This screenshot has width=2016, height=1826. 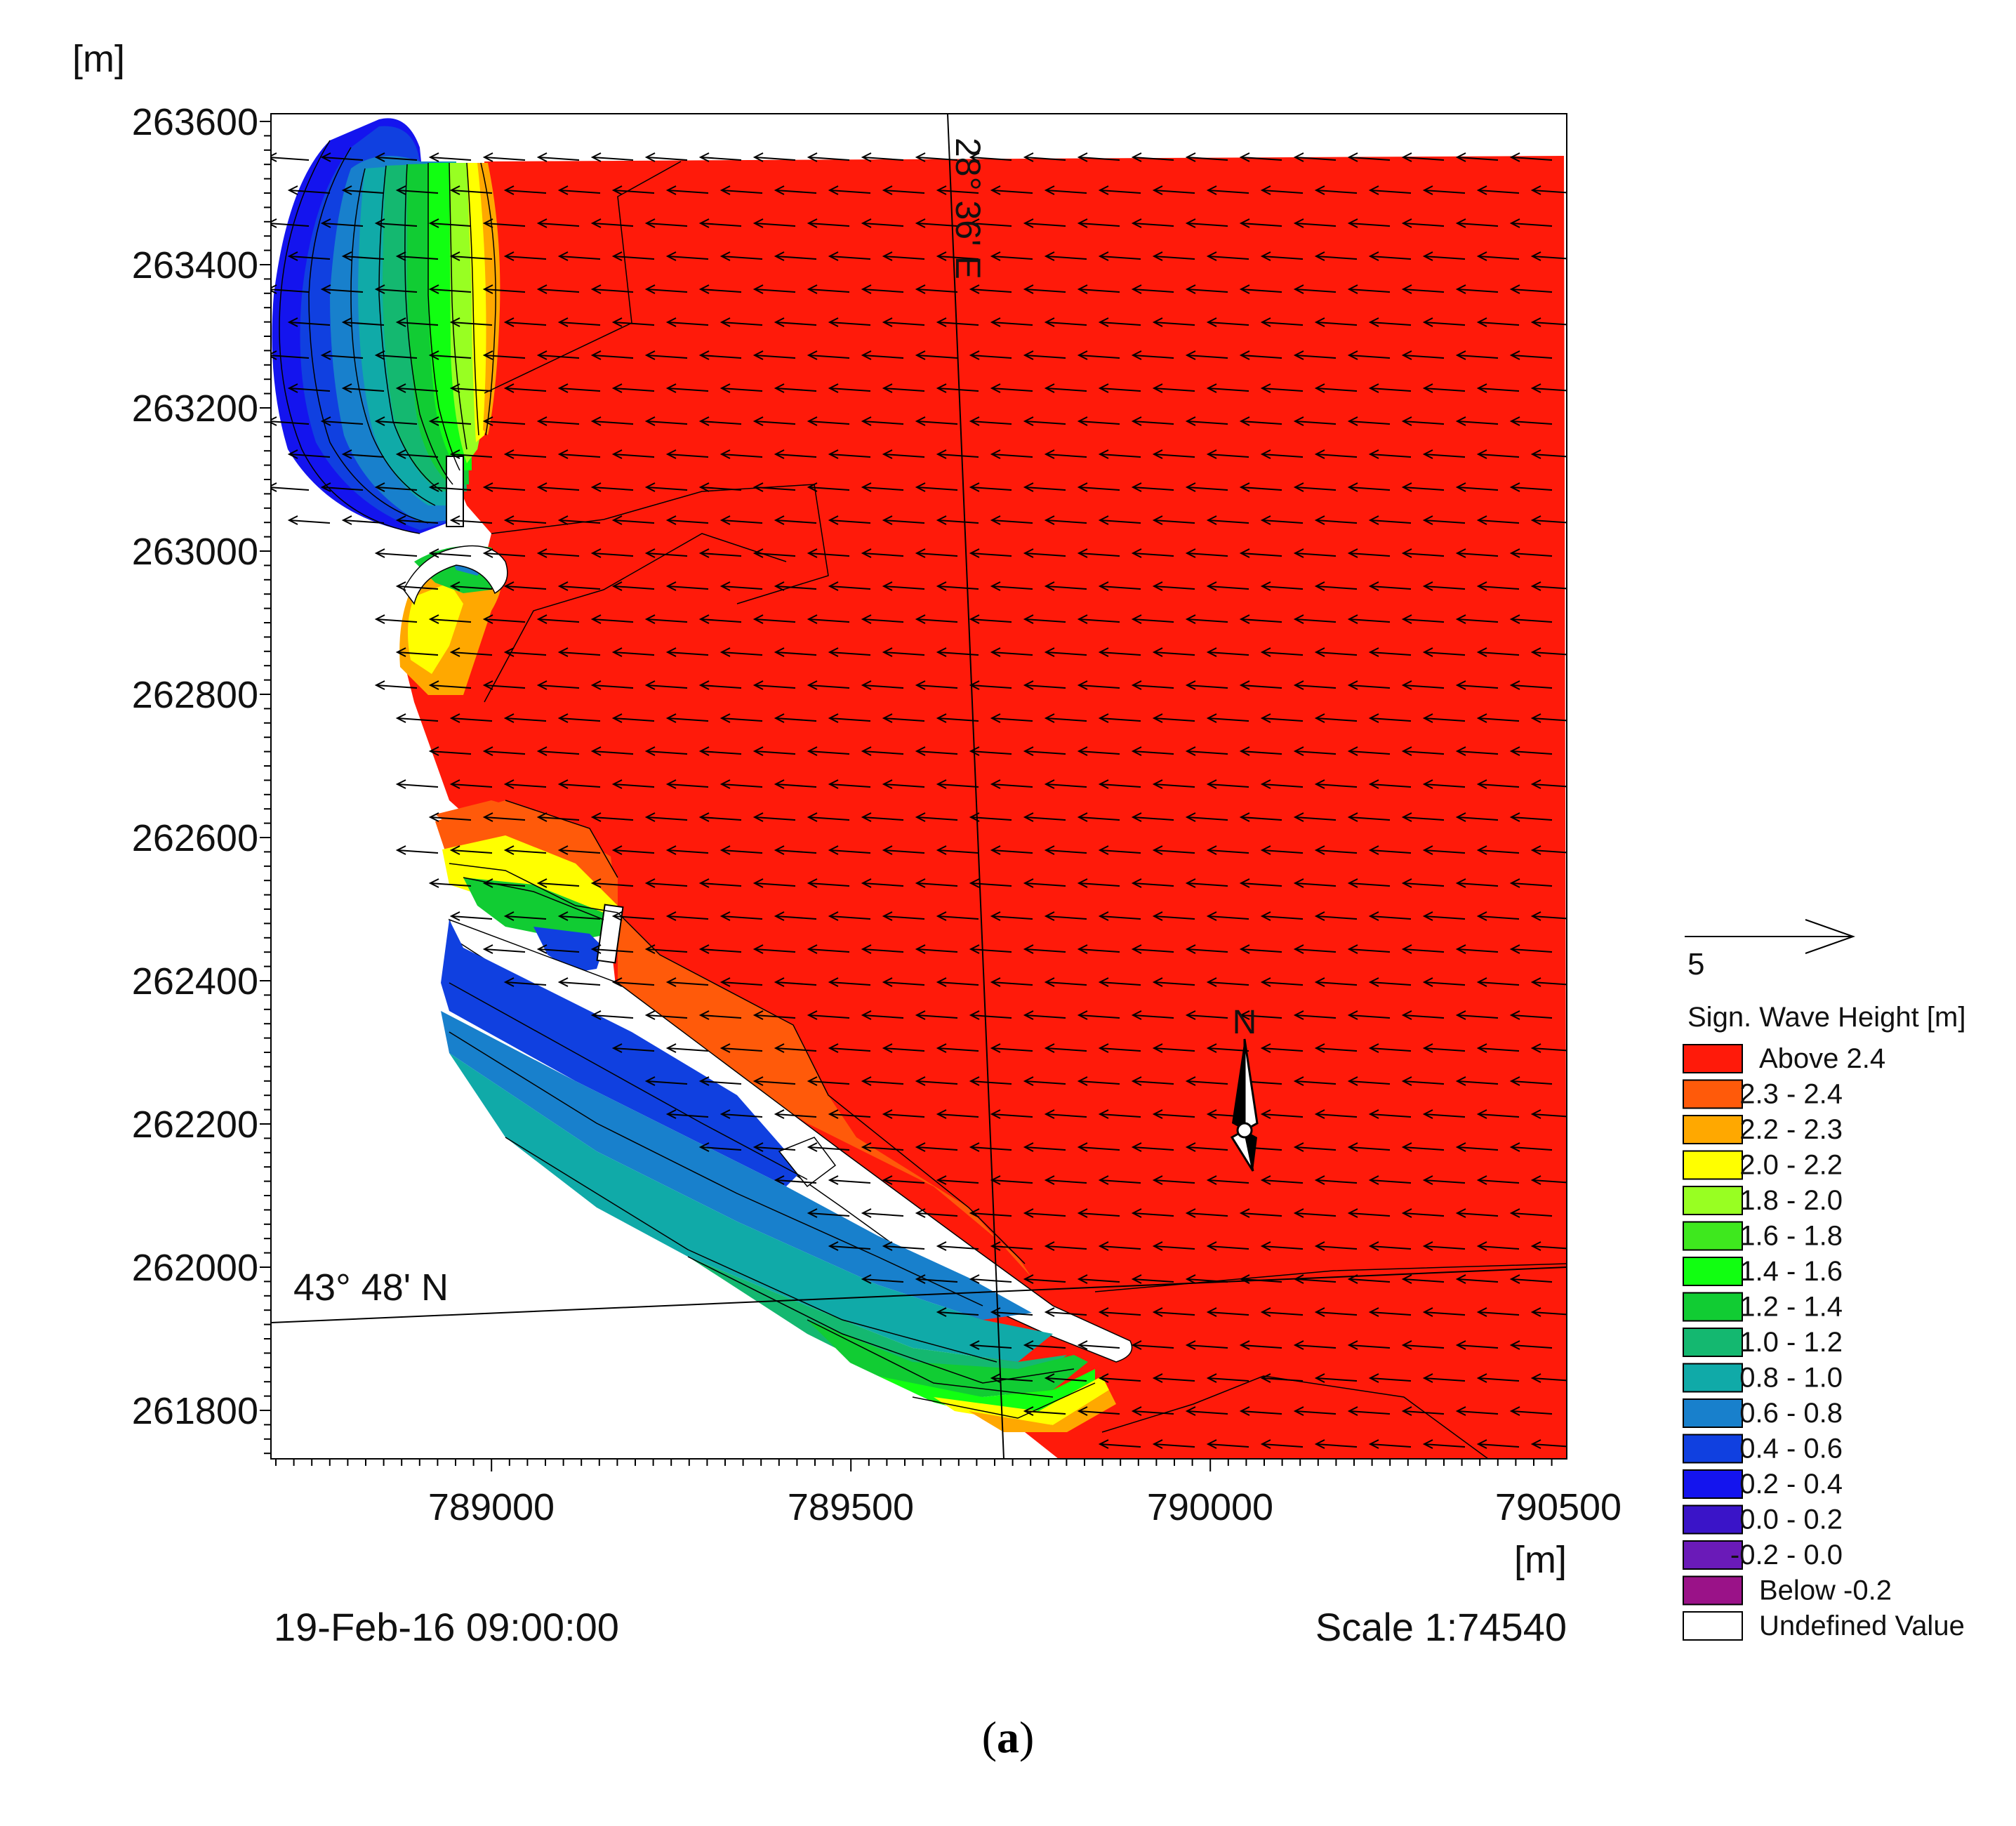 What do you see at coordinates (624, 1053) in the screenshot?
I see `contour-south-strip-blue` at bounding box center [624, 1053].